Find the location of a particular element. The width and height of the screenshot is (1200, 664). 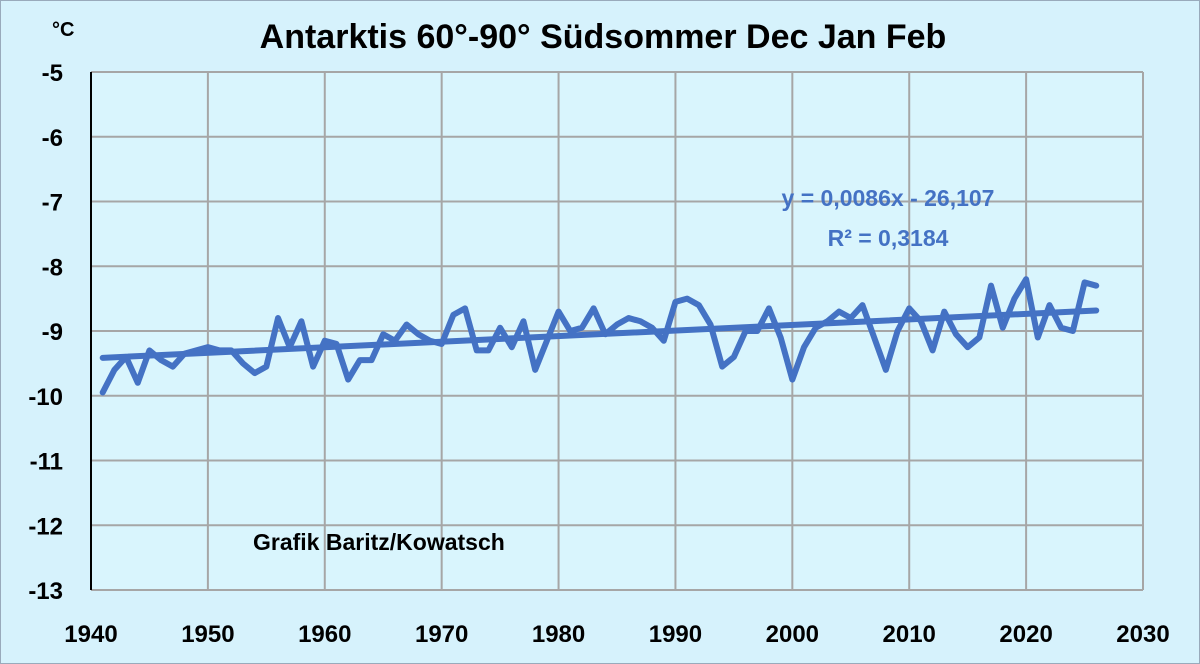

x-tick-label: 2020 is located at coordinates (1025, 634).